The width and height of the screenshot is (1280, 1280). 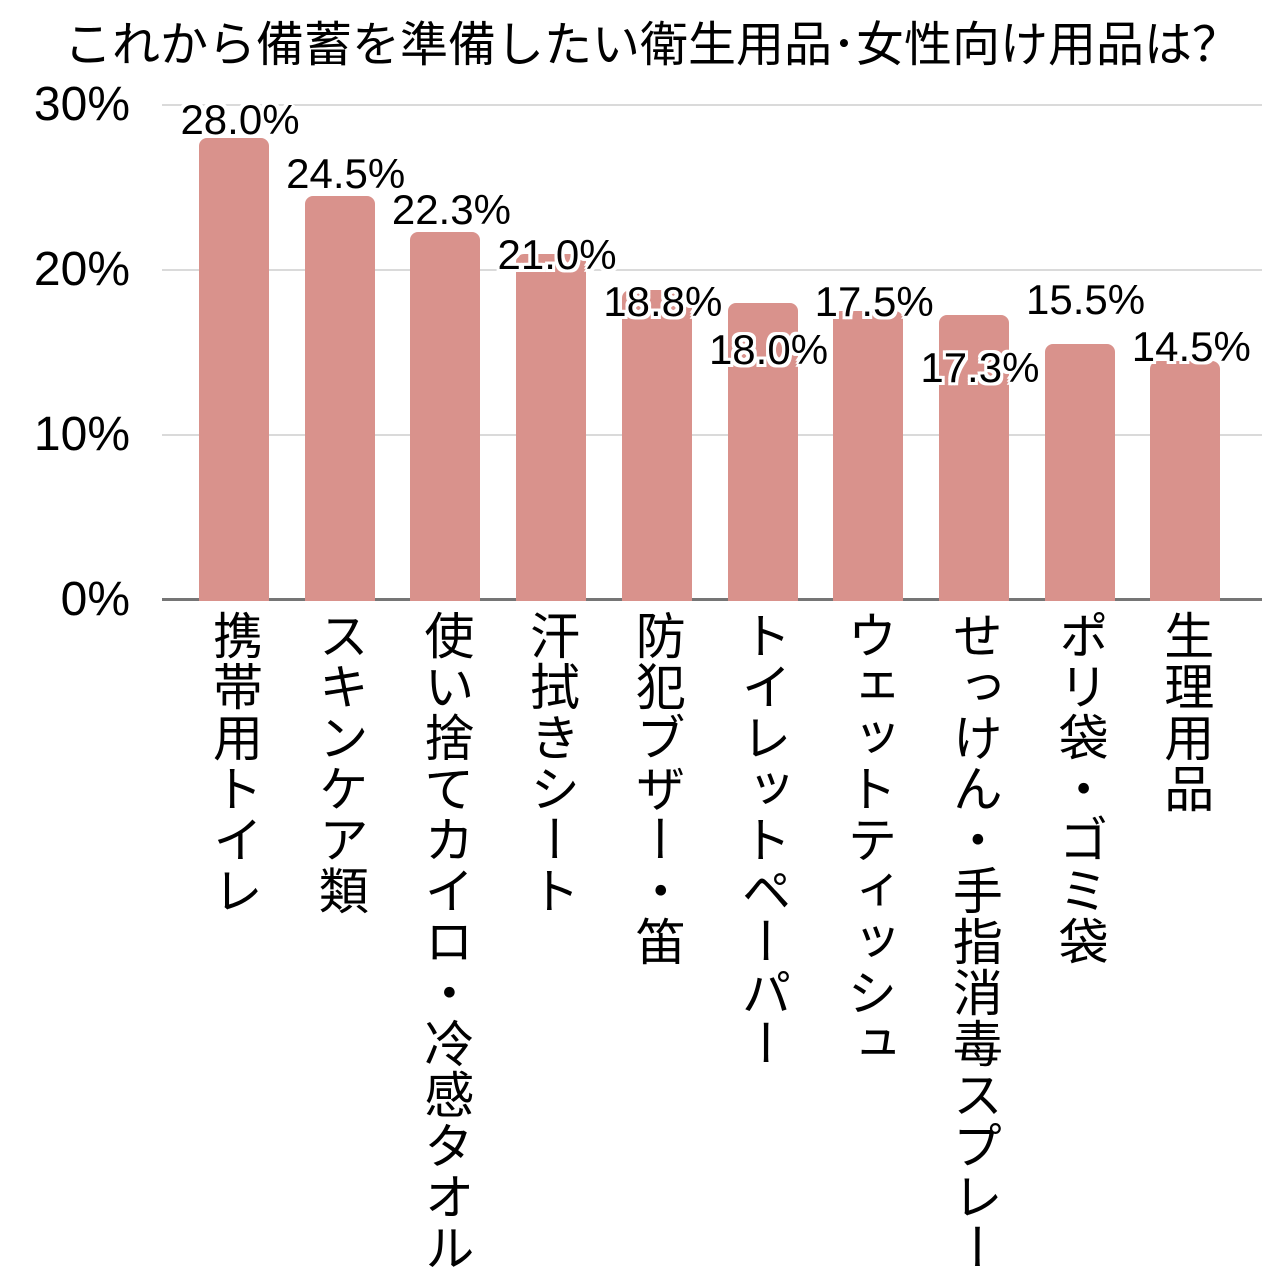 What do you see at coordinates (768, 349) in the screenshot?
I see `bar-value-label: 18.0%` at bounding box center [768, 349].